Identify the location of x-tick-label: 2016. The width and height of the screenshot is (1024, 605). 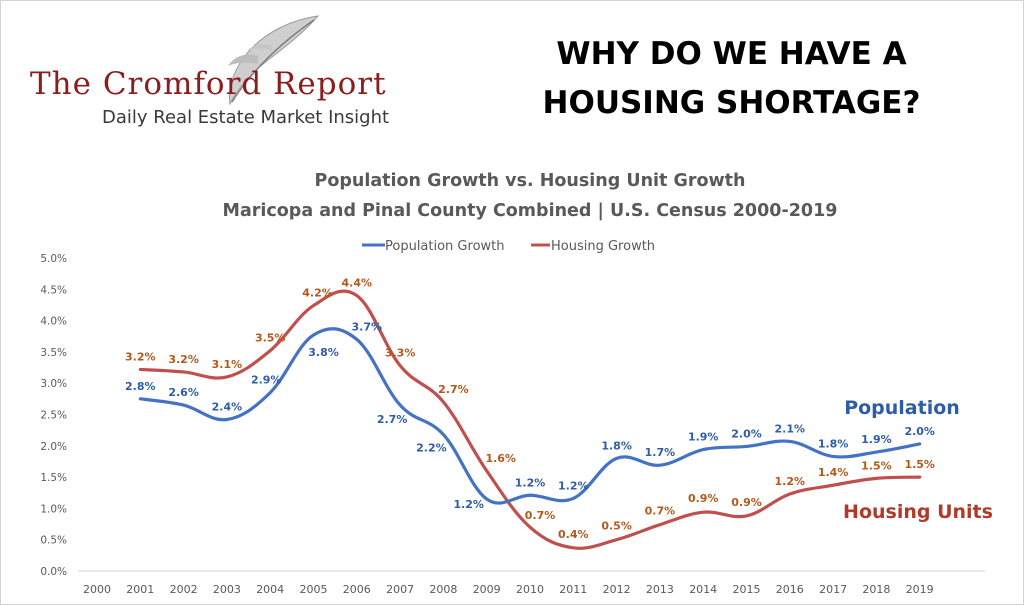
(790, 589).